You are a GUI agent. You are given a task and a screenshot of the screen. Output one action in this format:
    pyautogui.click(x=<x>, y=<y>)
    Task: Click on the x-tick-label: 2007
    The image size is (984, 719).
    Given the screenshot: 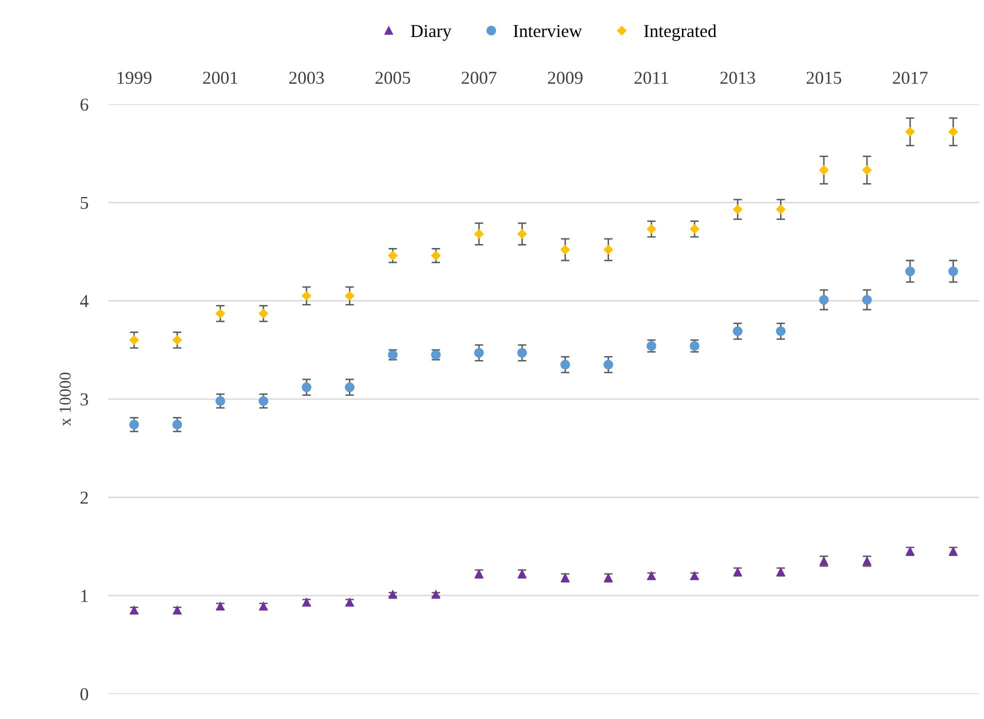 What is the action you would take?
    pyautogui.click(x=479, y=78)
    